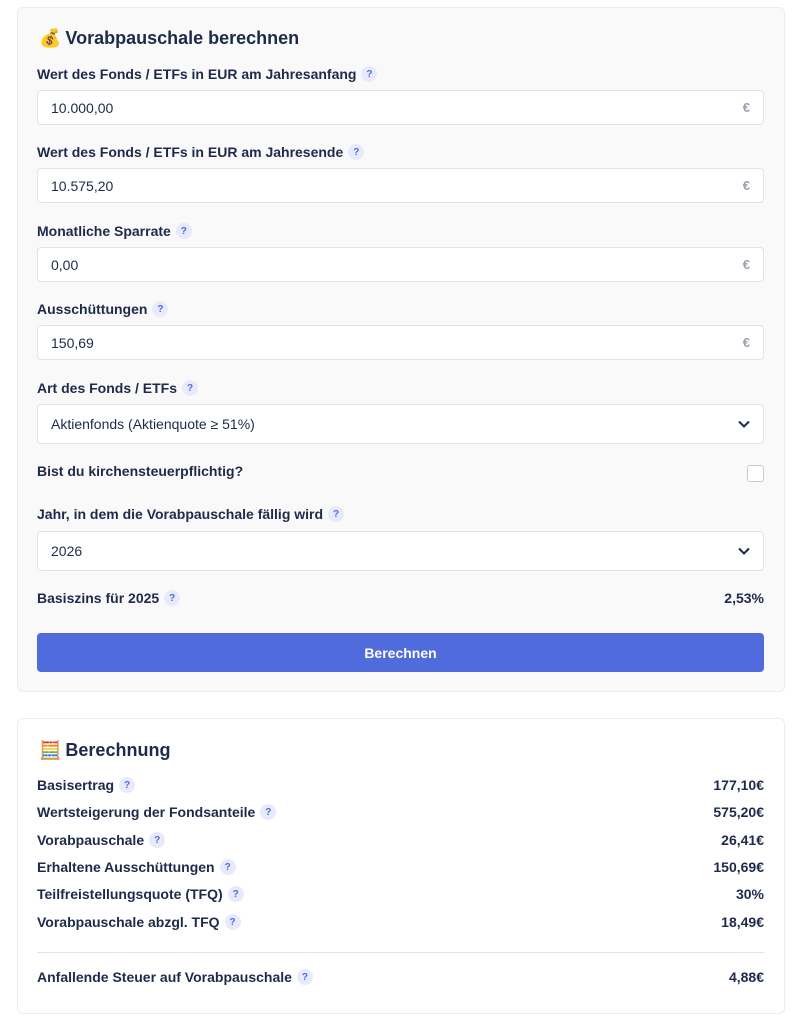  I want to click on input-field: 10.000,00 €, so click(400, 107).